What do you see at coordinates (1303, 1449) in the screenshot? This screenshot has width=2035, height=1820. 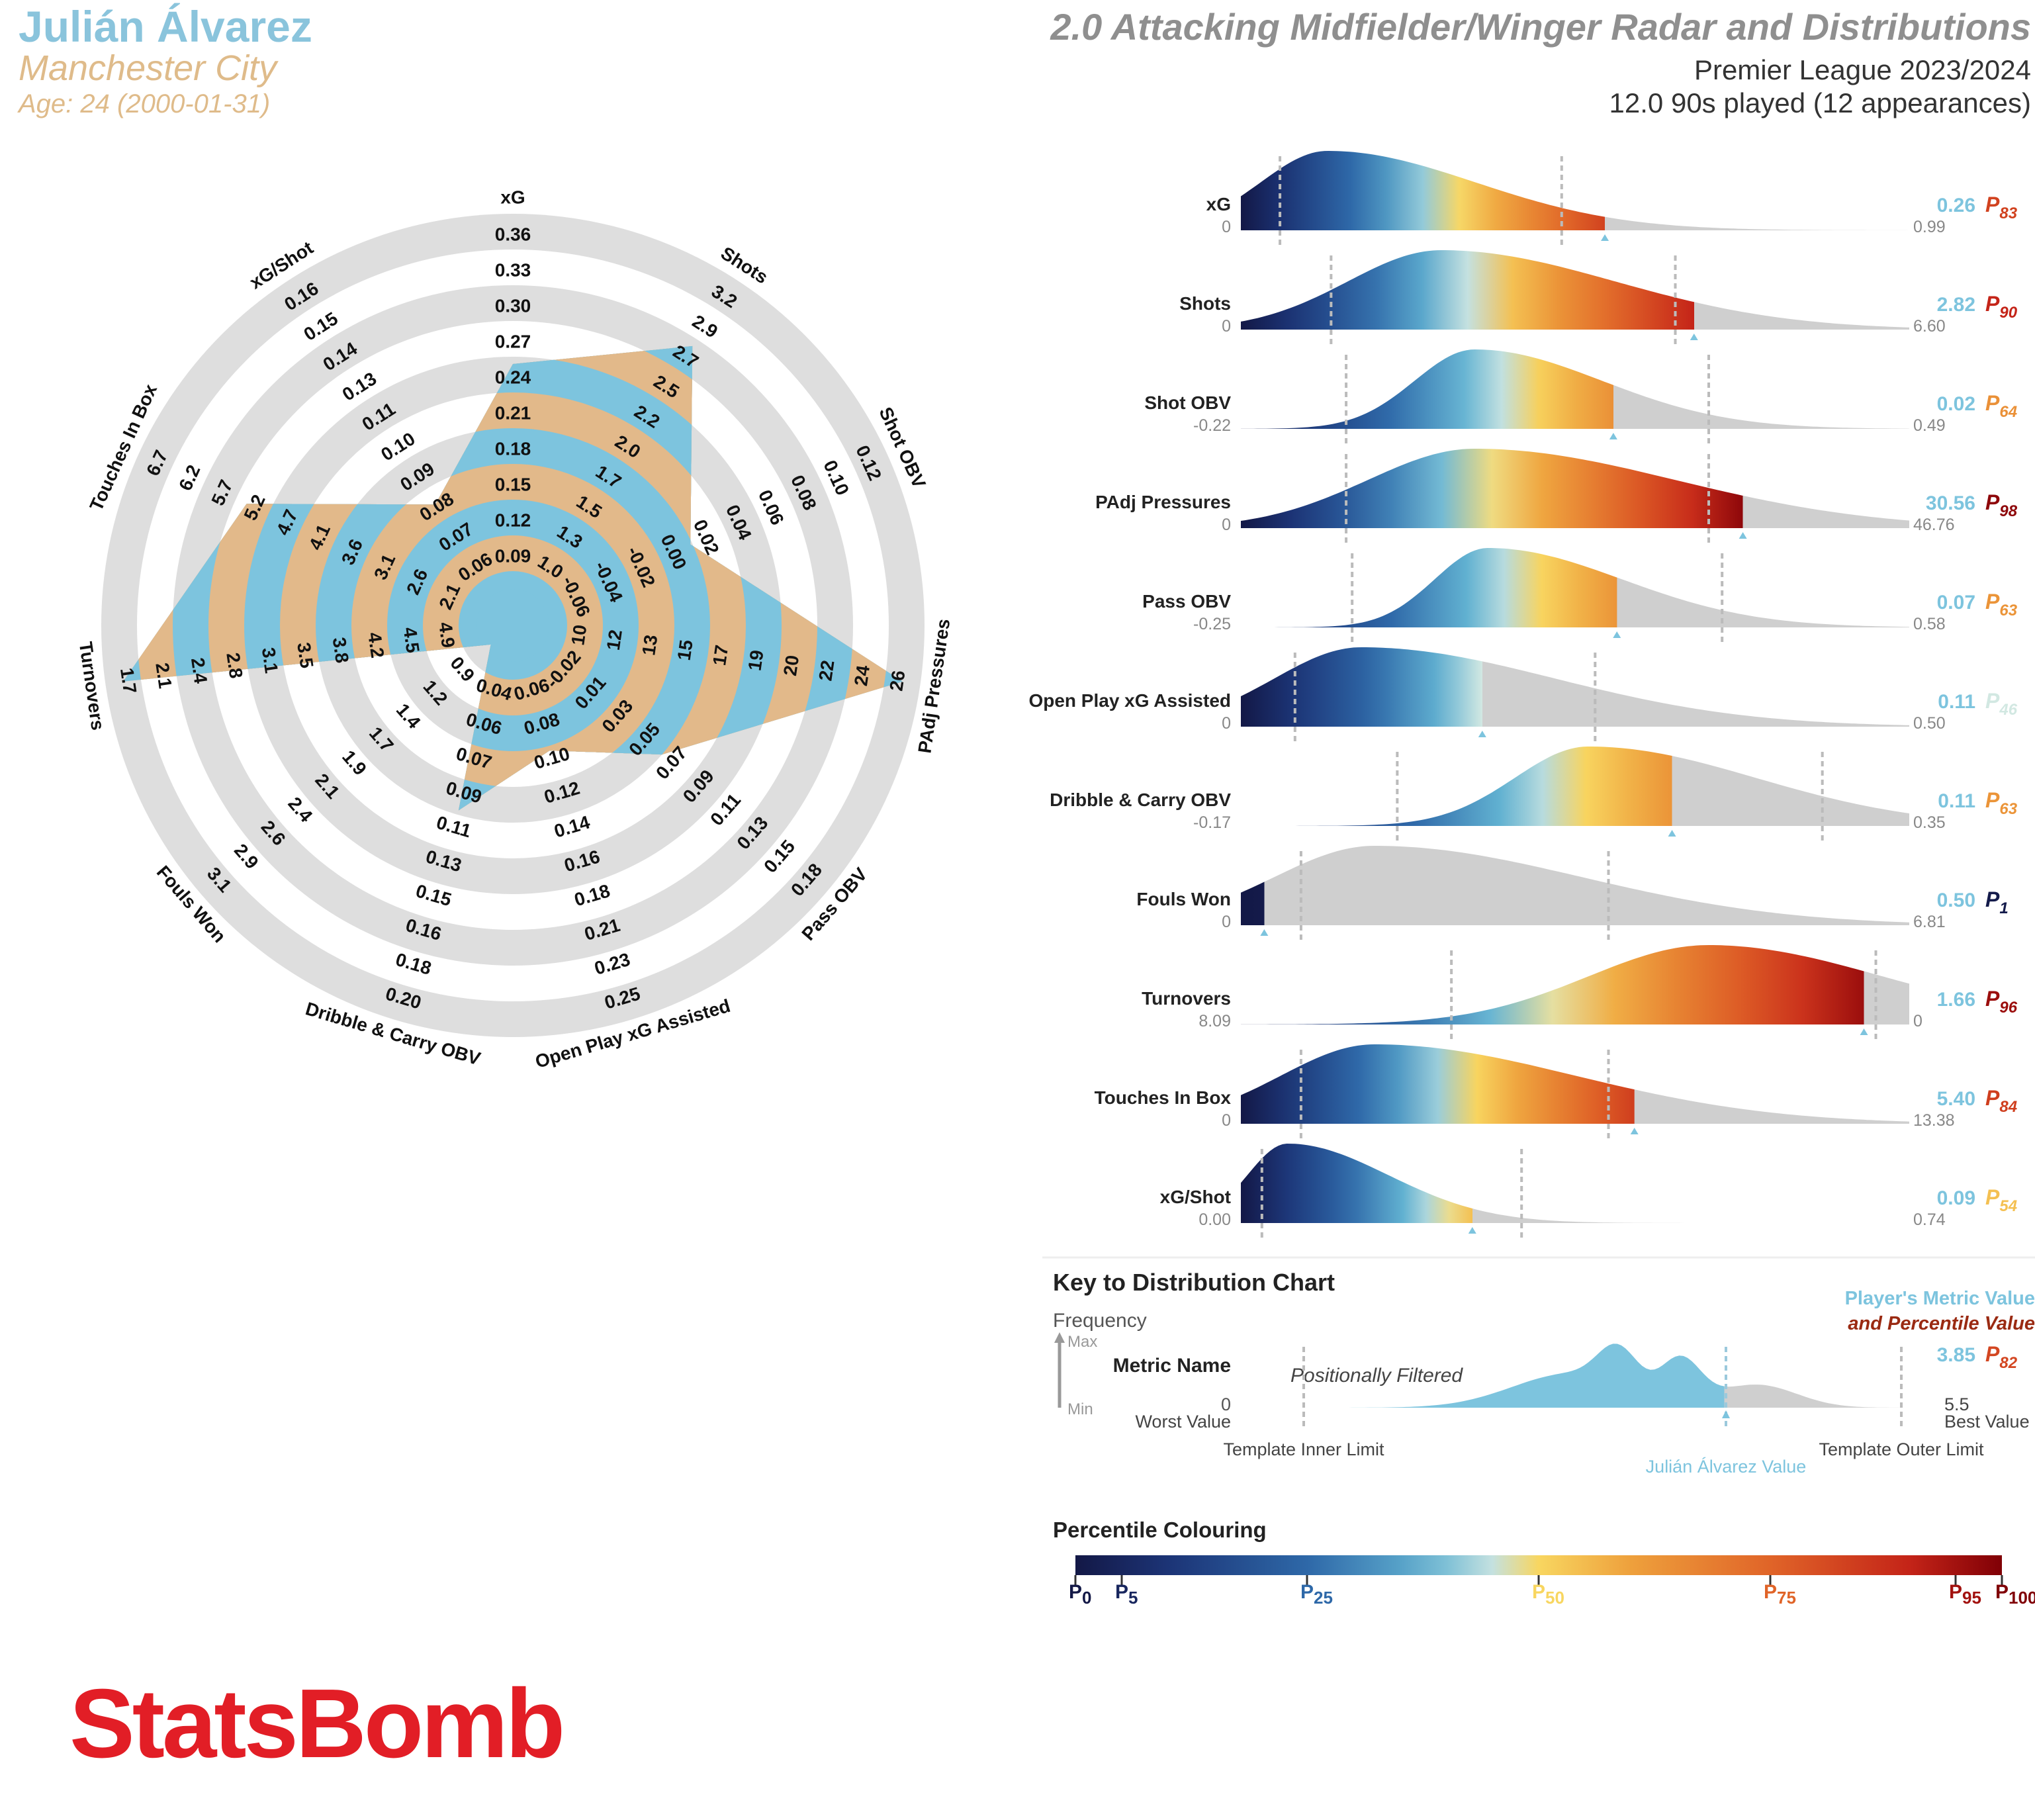 I see `key-inner-limit: Template Inner Limit` at bounding box center [1303, 1449].